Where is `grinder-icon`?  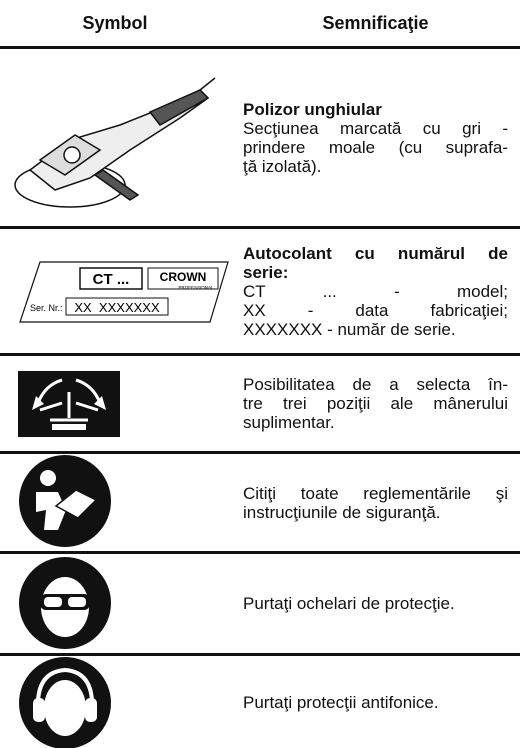 grinder-icon is located at coordinates (115, 142).